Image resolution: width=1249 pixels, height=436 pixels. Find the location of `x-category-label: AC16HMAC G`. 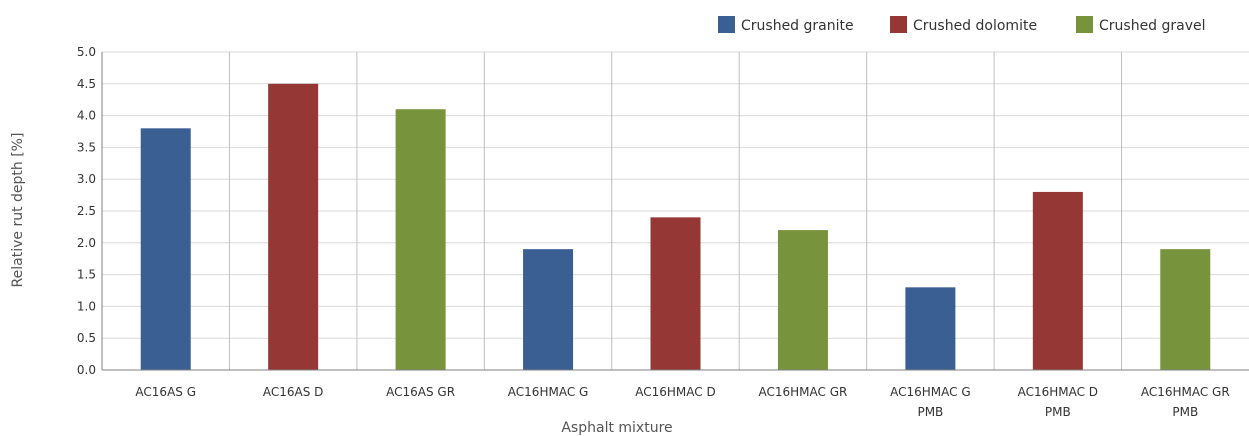

x-category-label: AC16HMAC G is located at coordinates (548, 392).